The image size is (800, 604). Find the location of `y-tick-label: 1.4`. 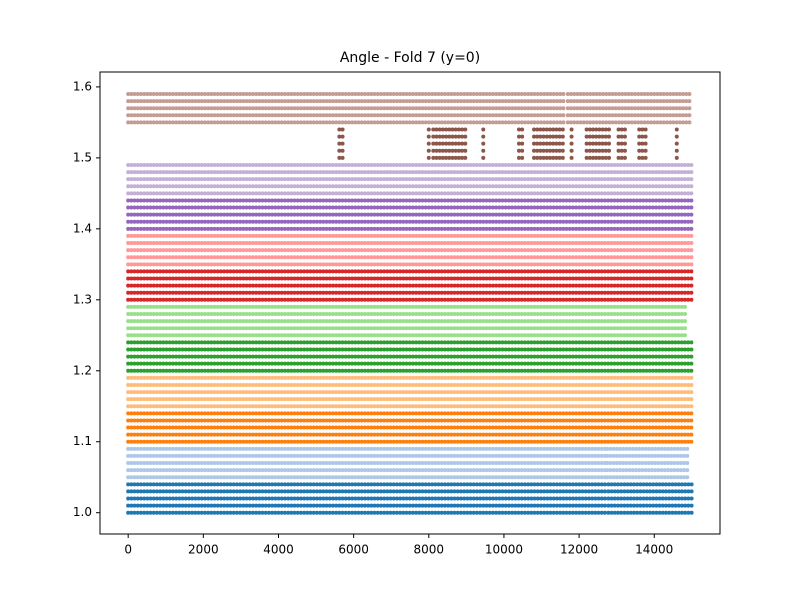

y-tick-label: 1.4 is located at coordinates (82, 228).